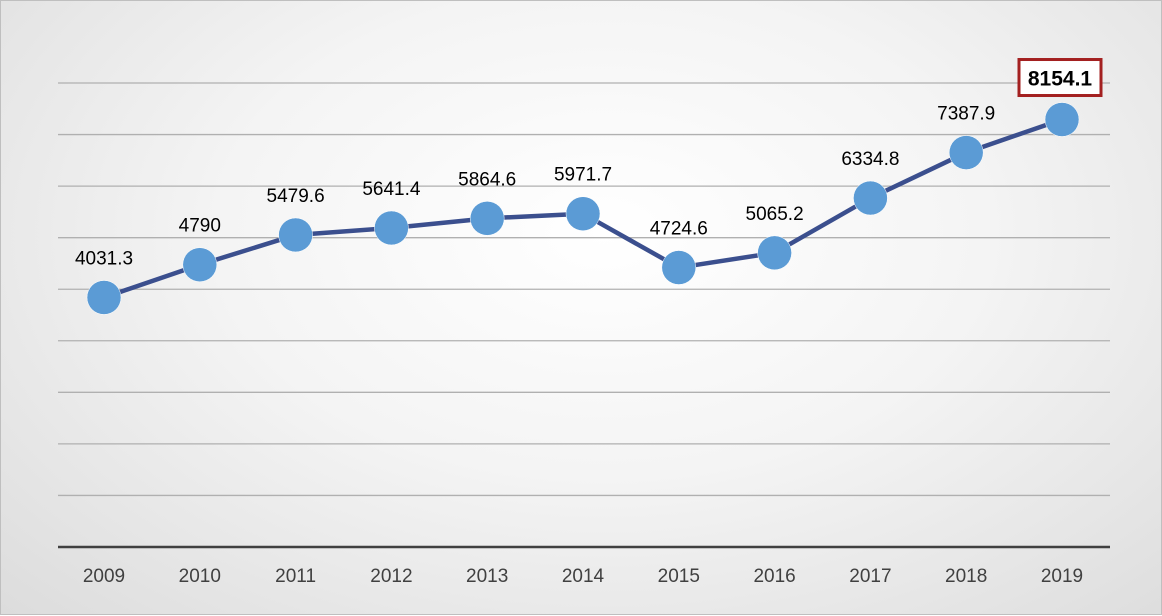 The width and height of the screenshot is (1162, 616). I want to click on data-label-highlighted: 8154.1, so click(1060, 79).